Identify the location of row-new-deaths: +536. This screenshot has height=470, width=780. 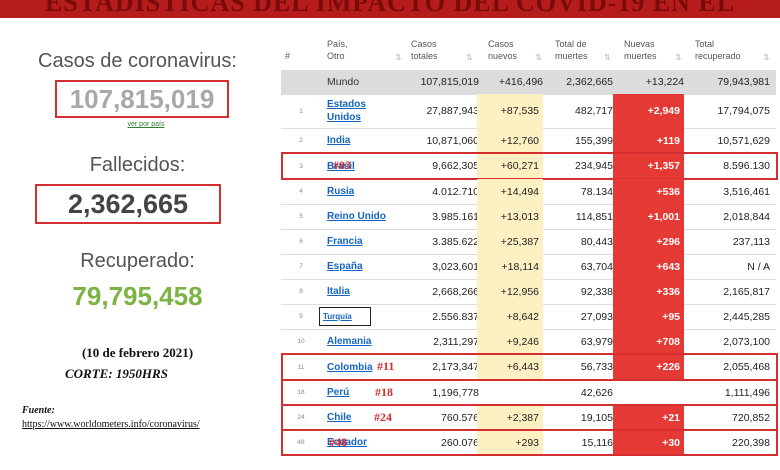
(648, 191).